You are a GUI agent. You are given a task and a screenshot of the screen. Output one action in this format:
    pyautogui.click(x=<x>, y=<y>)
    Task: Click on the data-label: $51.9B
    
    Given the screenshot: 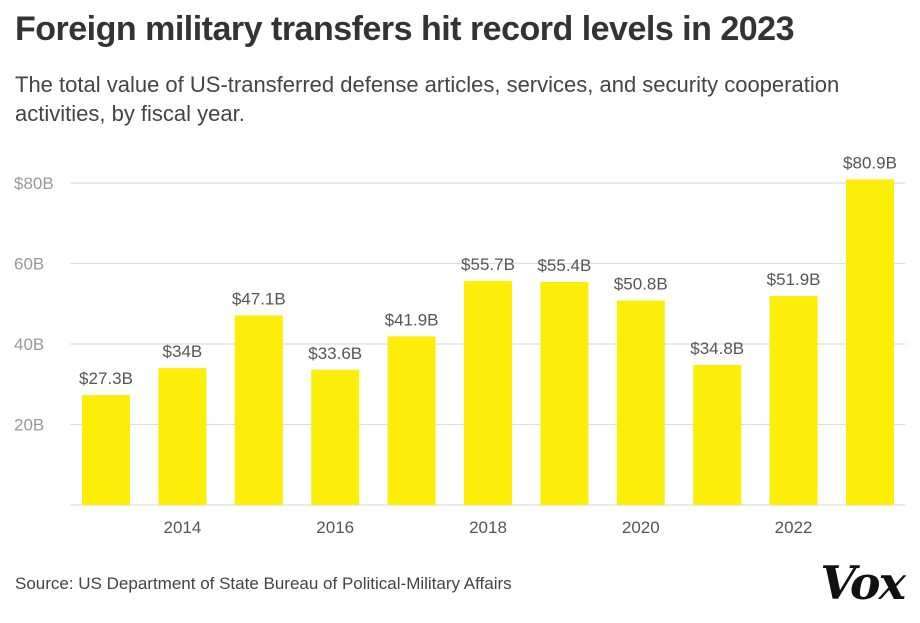 What is the action you would take?
    pyautogui.click(x=794, y=279)
    